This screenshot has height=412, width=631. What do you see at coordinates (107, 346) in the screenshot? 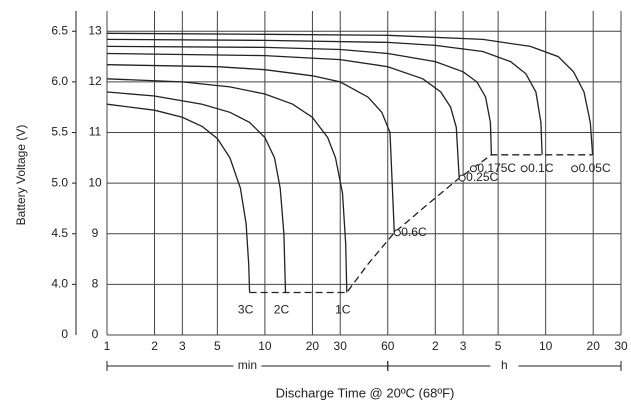
I see `x-tick-label: 1` at bounding box center [107, 346].